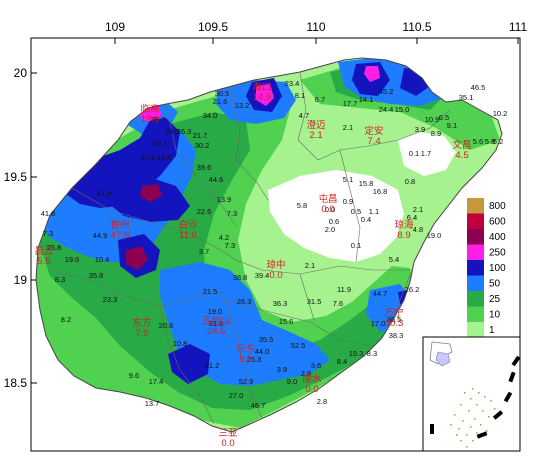 Image resolution: width=550 pixels, height=472 pixels. What do you see at coordinates (188, 225) in the screenshot?
I see `city-name: 白沙` at bounding box center [188, 225].